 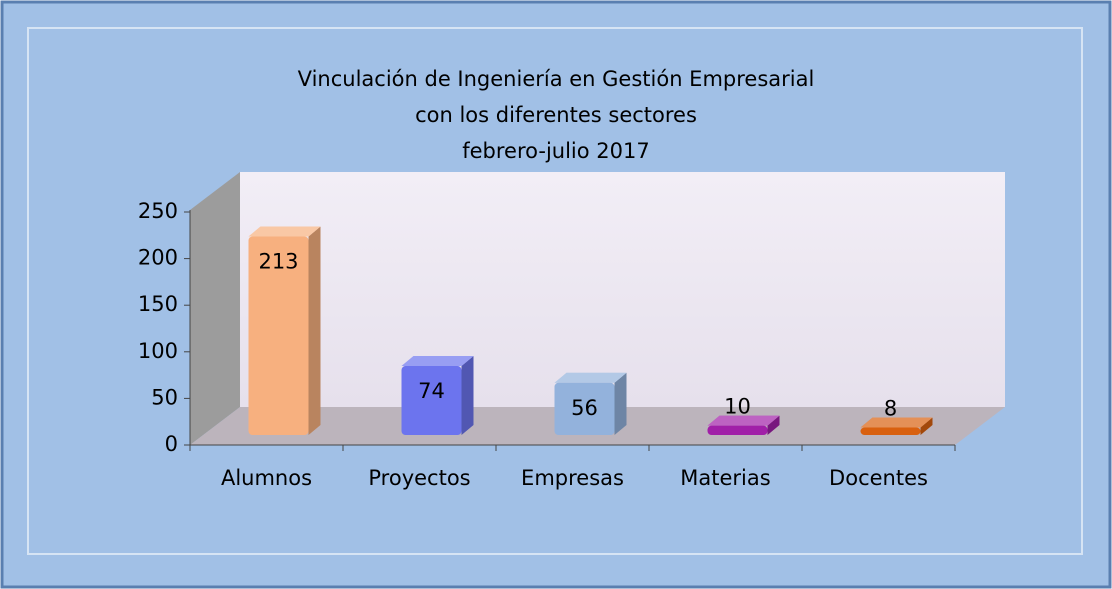 What do you see at coordinates (572, 478) in the screenshot?
I see `x-tick-label: Empresas` at bounding box center [572, 478].